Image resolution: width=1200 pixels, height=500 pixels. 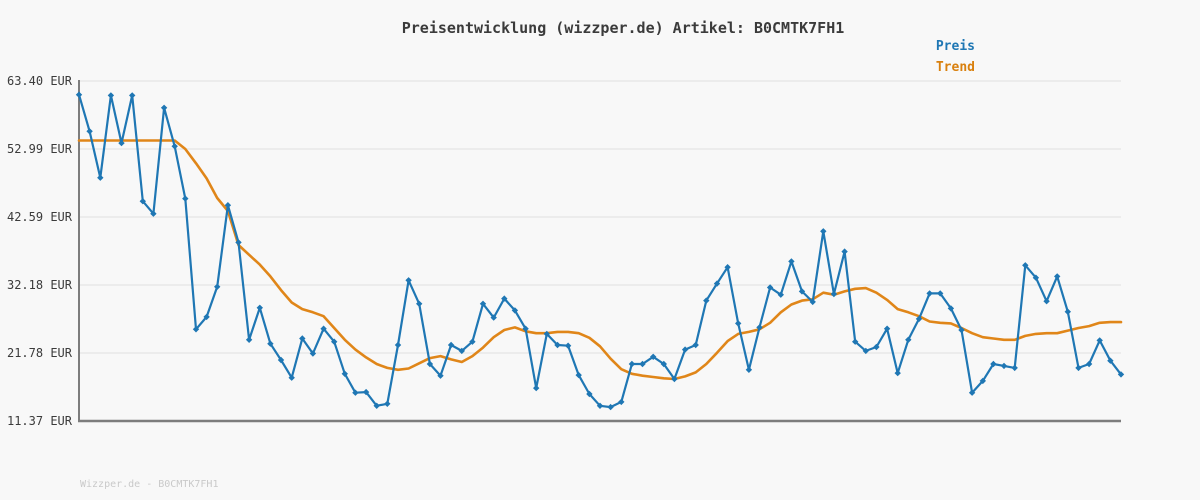 What do you see at coordinates (955, 67) in the screenshot?
I see `legend-item-trend: Trend` at bounding box center [955, 67].